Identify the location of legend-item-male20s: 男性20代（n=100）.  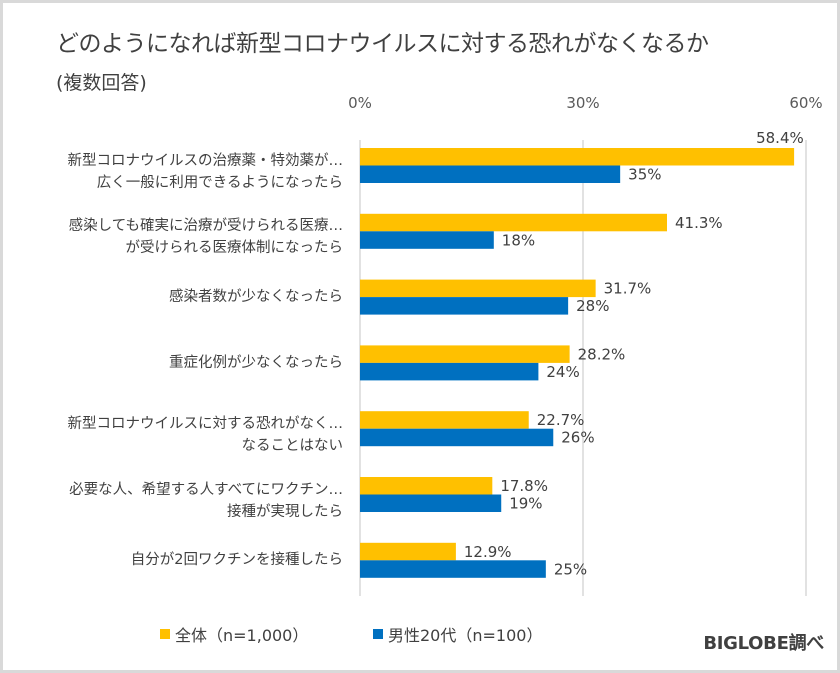
(457, 634).